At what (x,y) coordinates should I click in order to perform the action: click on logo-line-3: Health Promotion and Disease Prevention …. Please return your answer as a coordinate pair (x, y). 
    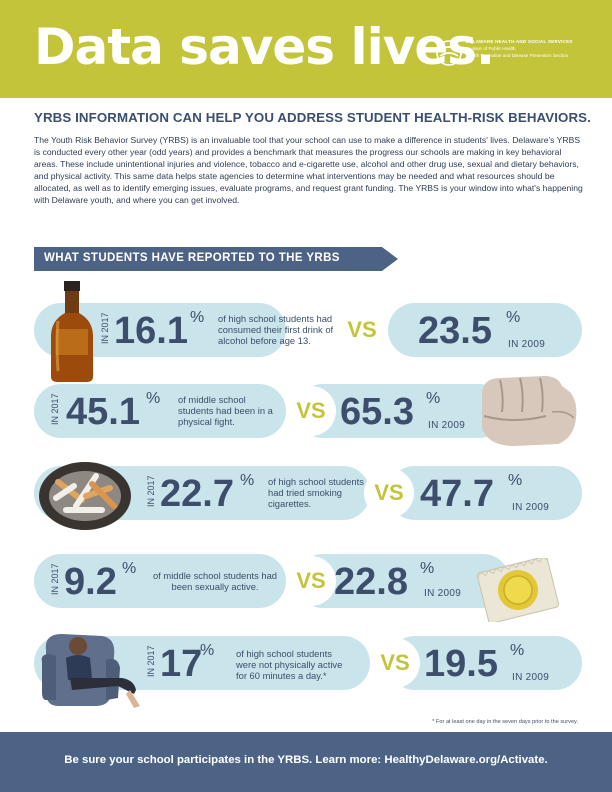
    Looking at the image, I should click on (517, 55).